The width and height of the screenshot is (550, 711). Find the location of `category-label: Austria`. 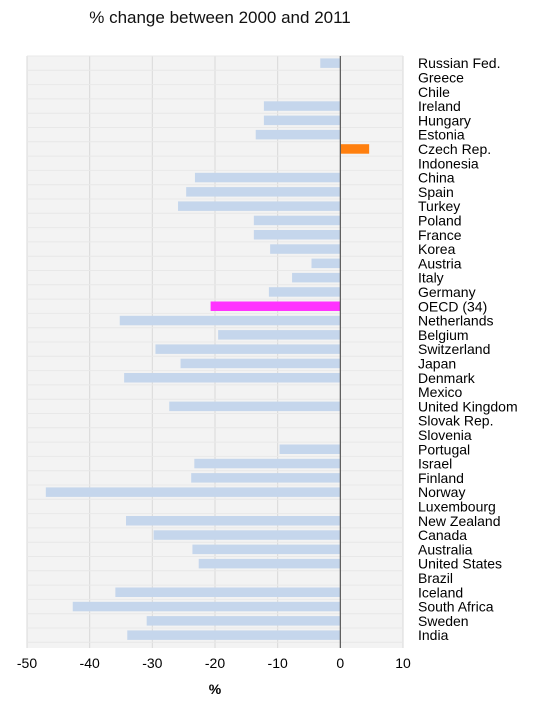

category-label: Austria is located at coordinates (440, 263).